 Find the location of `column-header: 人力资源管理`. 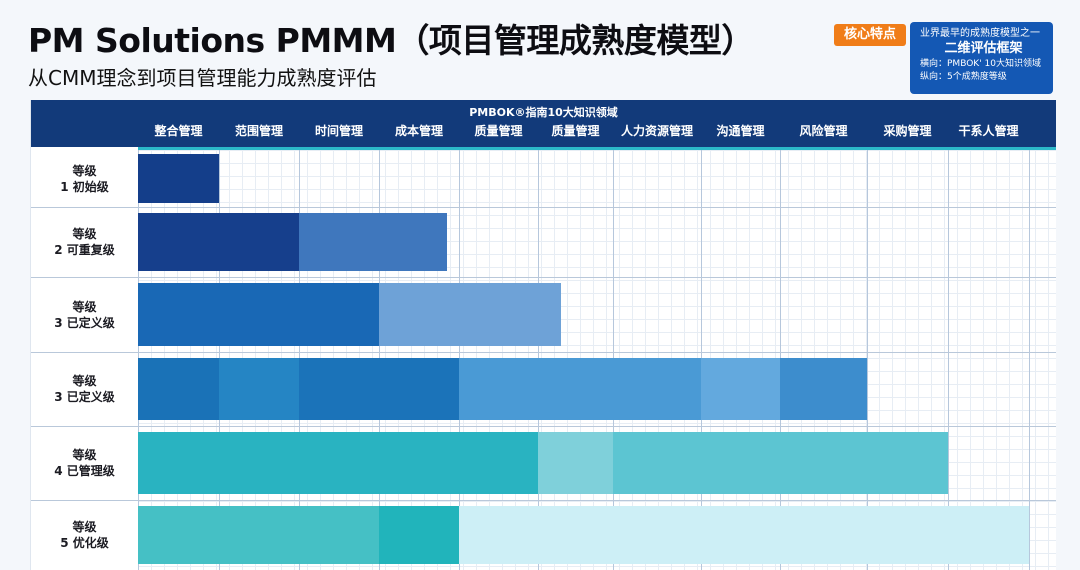

column-header: 人力资源管理 is located at coordinates (656, 131).